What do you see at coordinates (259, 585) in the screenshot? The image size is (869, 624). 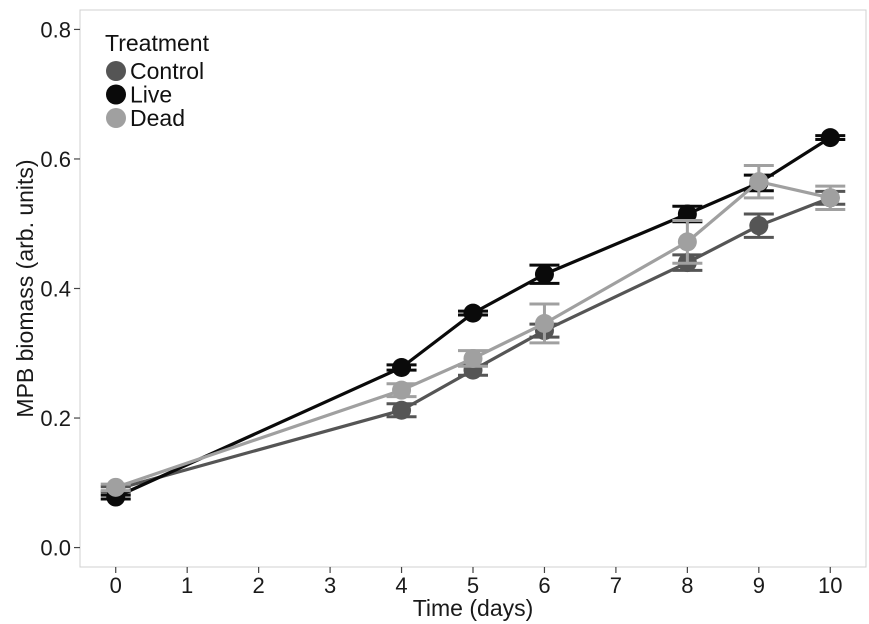 I see `x-tick-label: 2` at bounding box center [259, 585].